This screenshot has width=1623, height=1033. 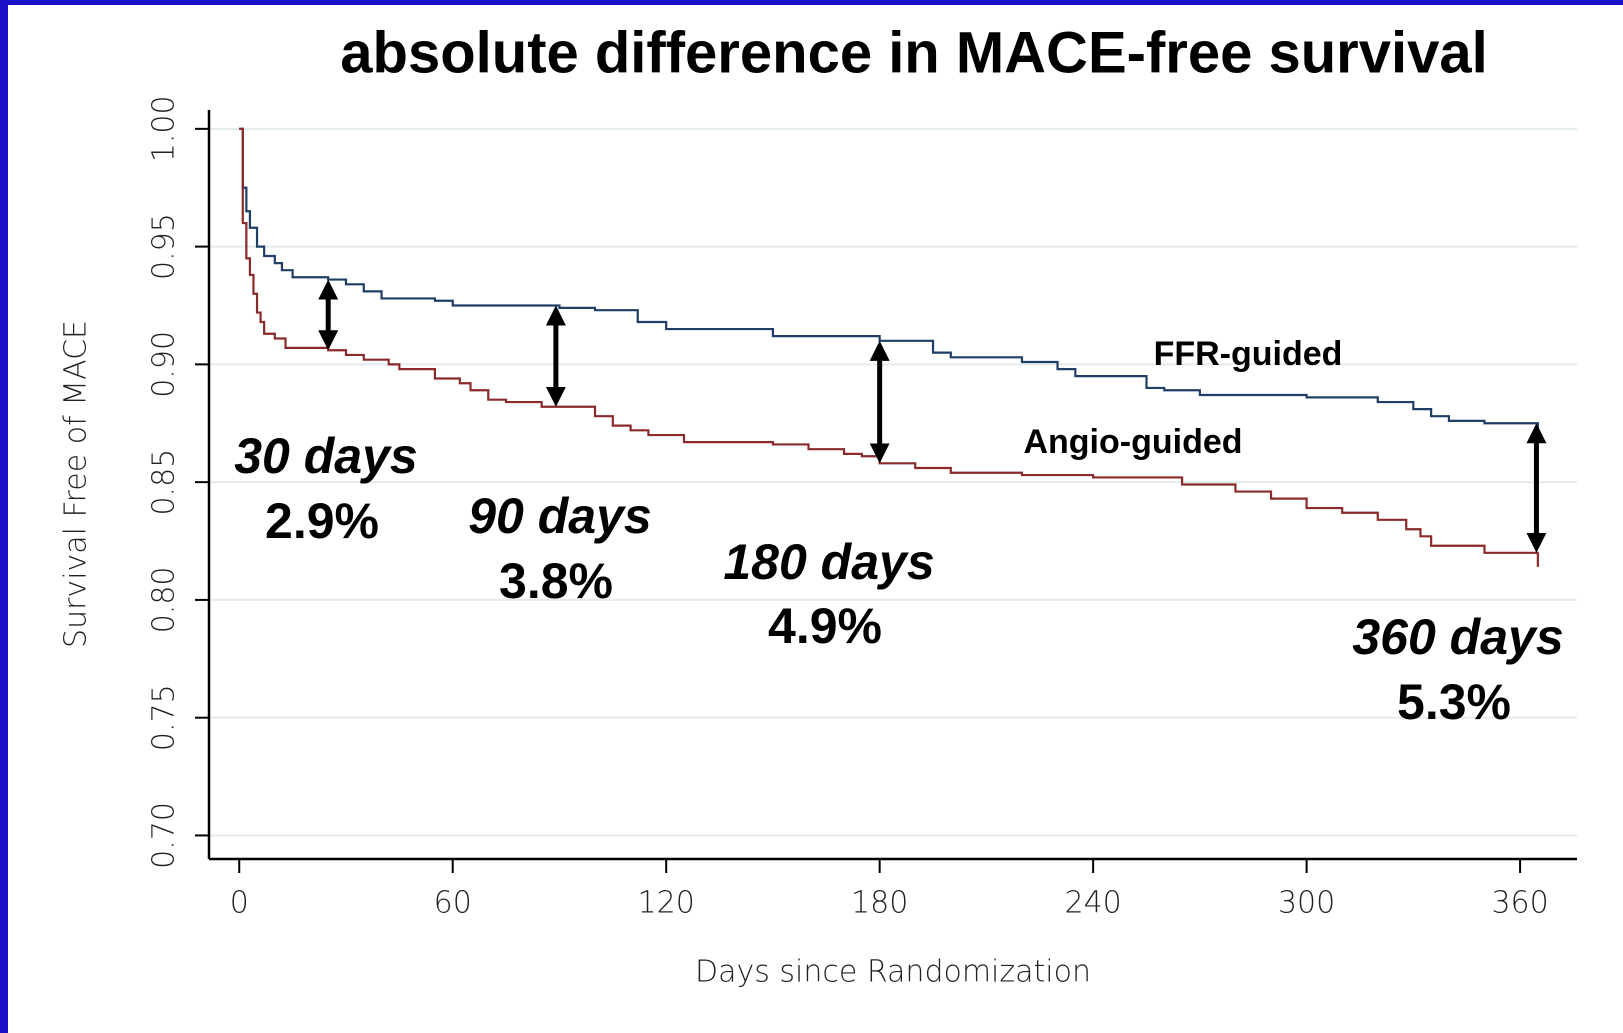 I want to click on x-tick-label: 180, so click(x=879, y=903).